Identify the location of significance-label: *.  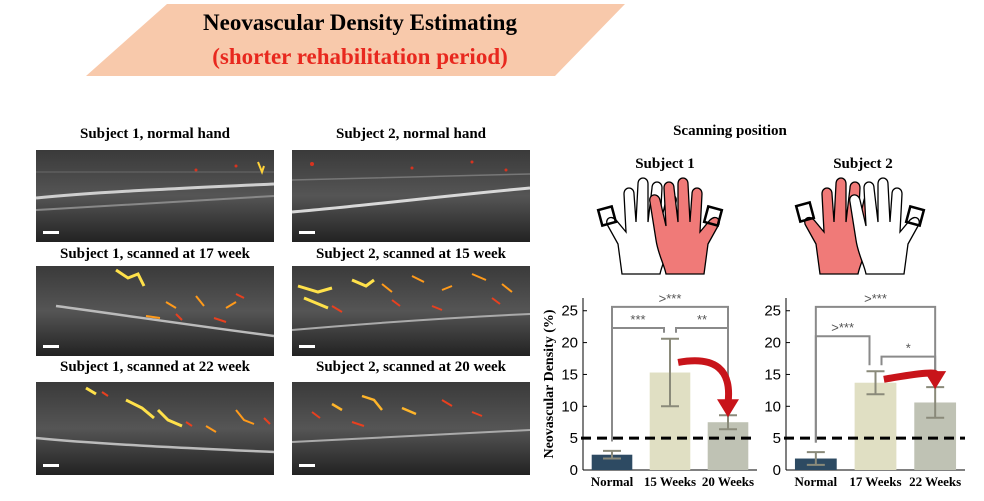
(908, 348).